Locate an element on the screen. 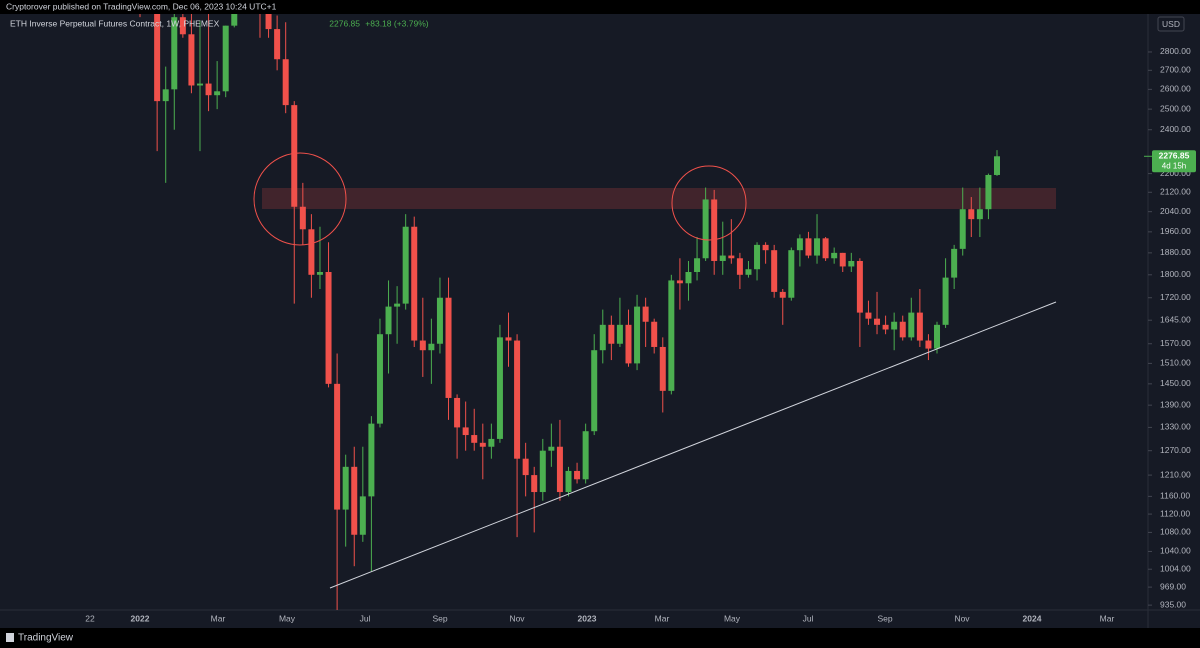 The width and height of the screenshot is (1200, 648). y-tick-label: 1450.00 is located at coordinates (1175, 383).